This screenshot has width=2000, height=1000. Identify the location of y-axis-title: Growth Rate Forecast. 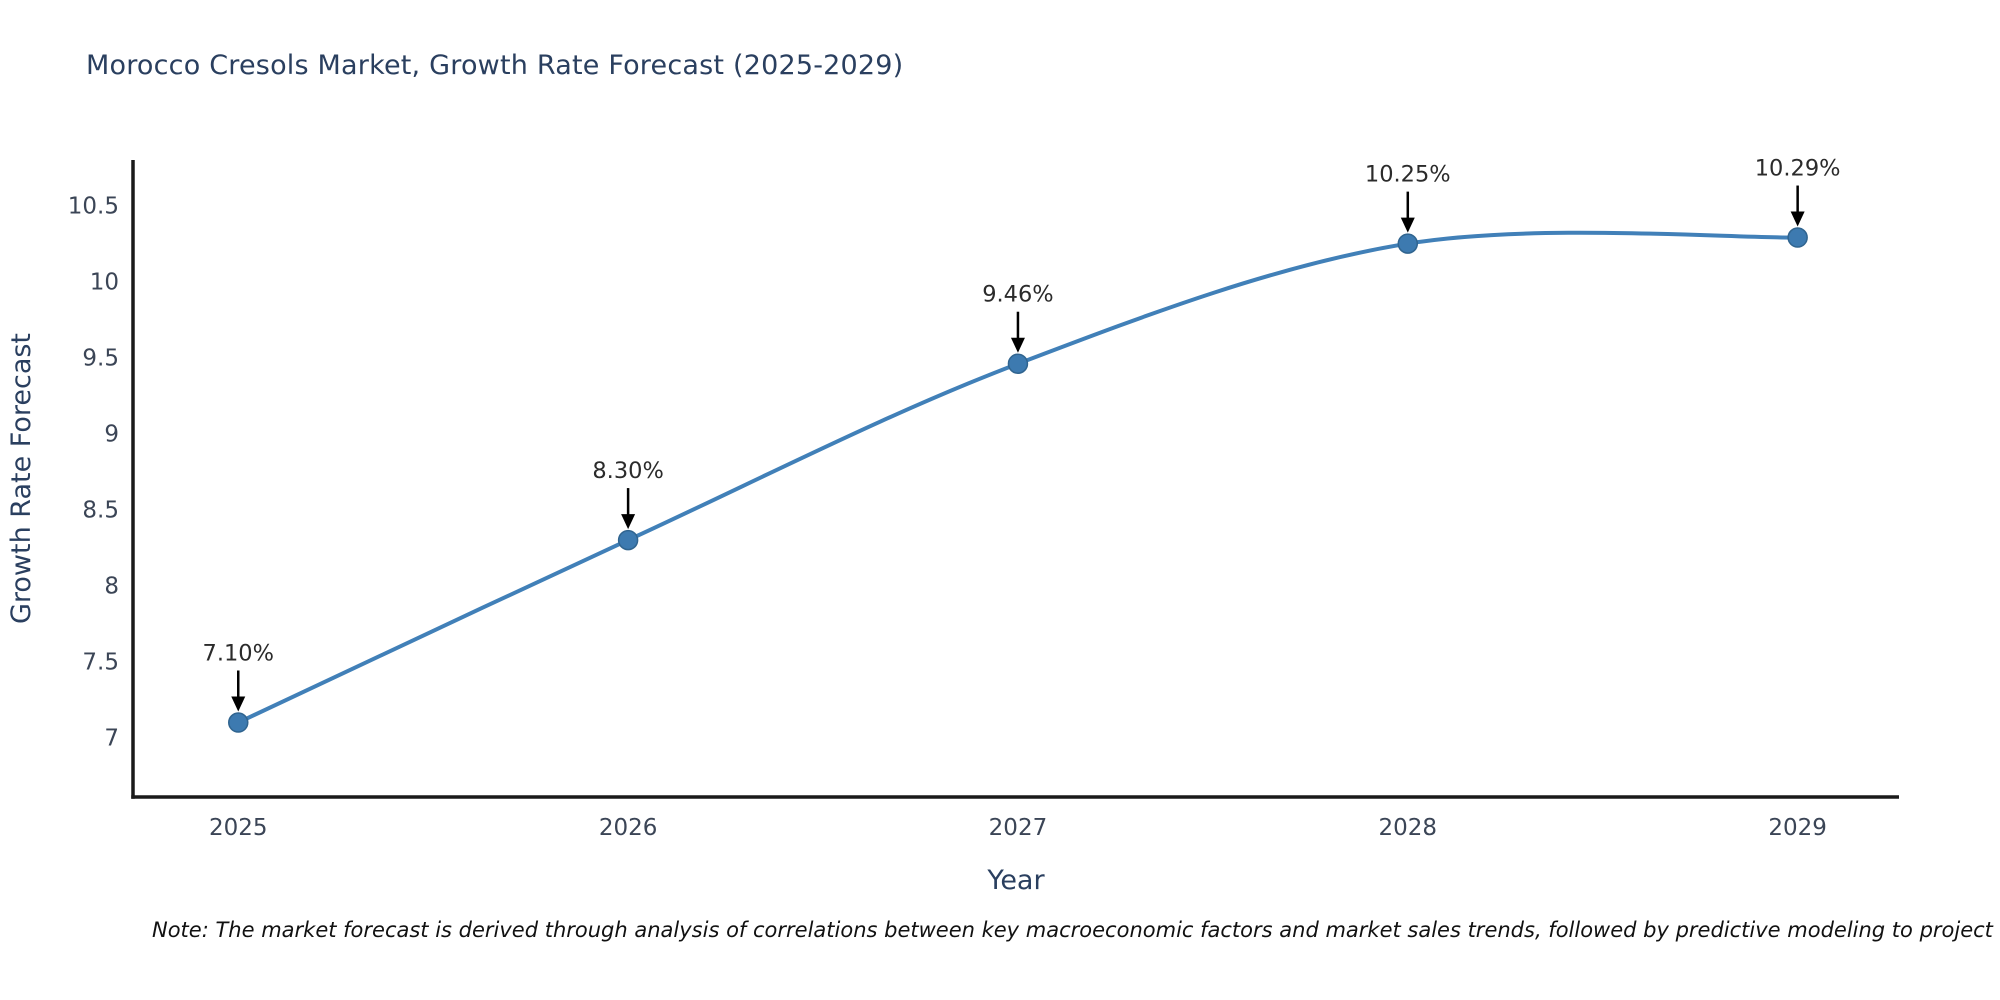
(21, 478).